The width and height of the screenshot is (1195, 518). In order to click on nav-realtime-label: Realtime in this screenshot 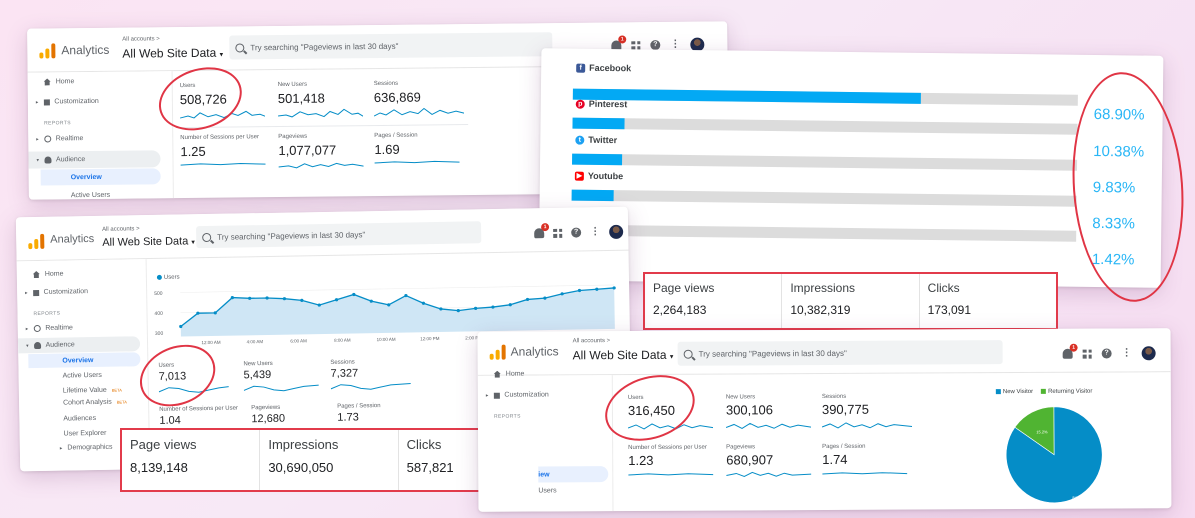, I will do `click(59, 328)`.